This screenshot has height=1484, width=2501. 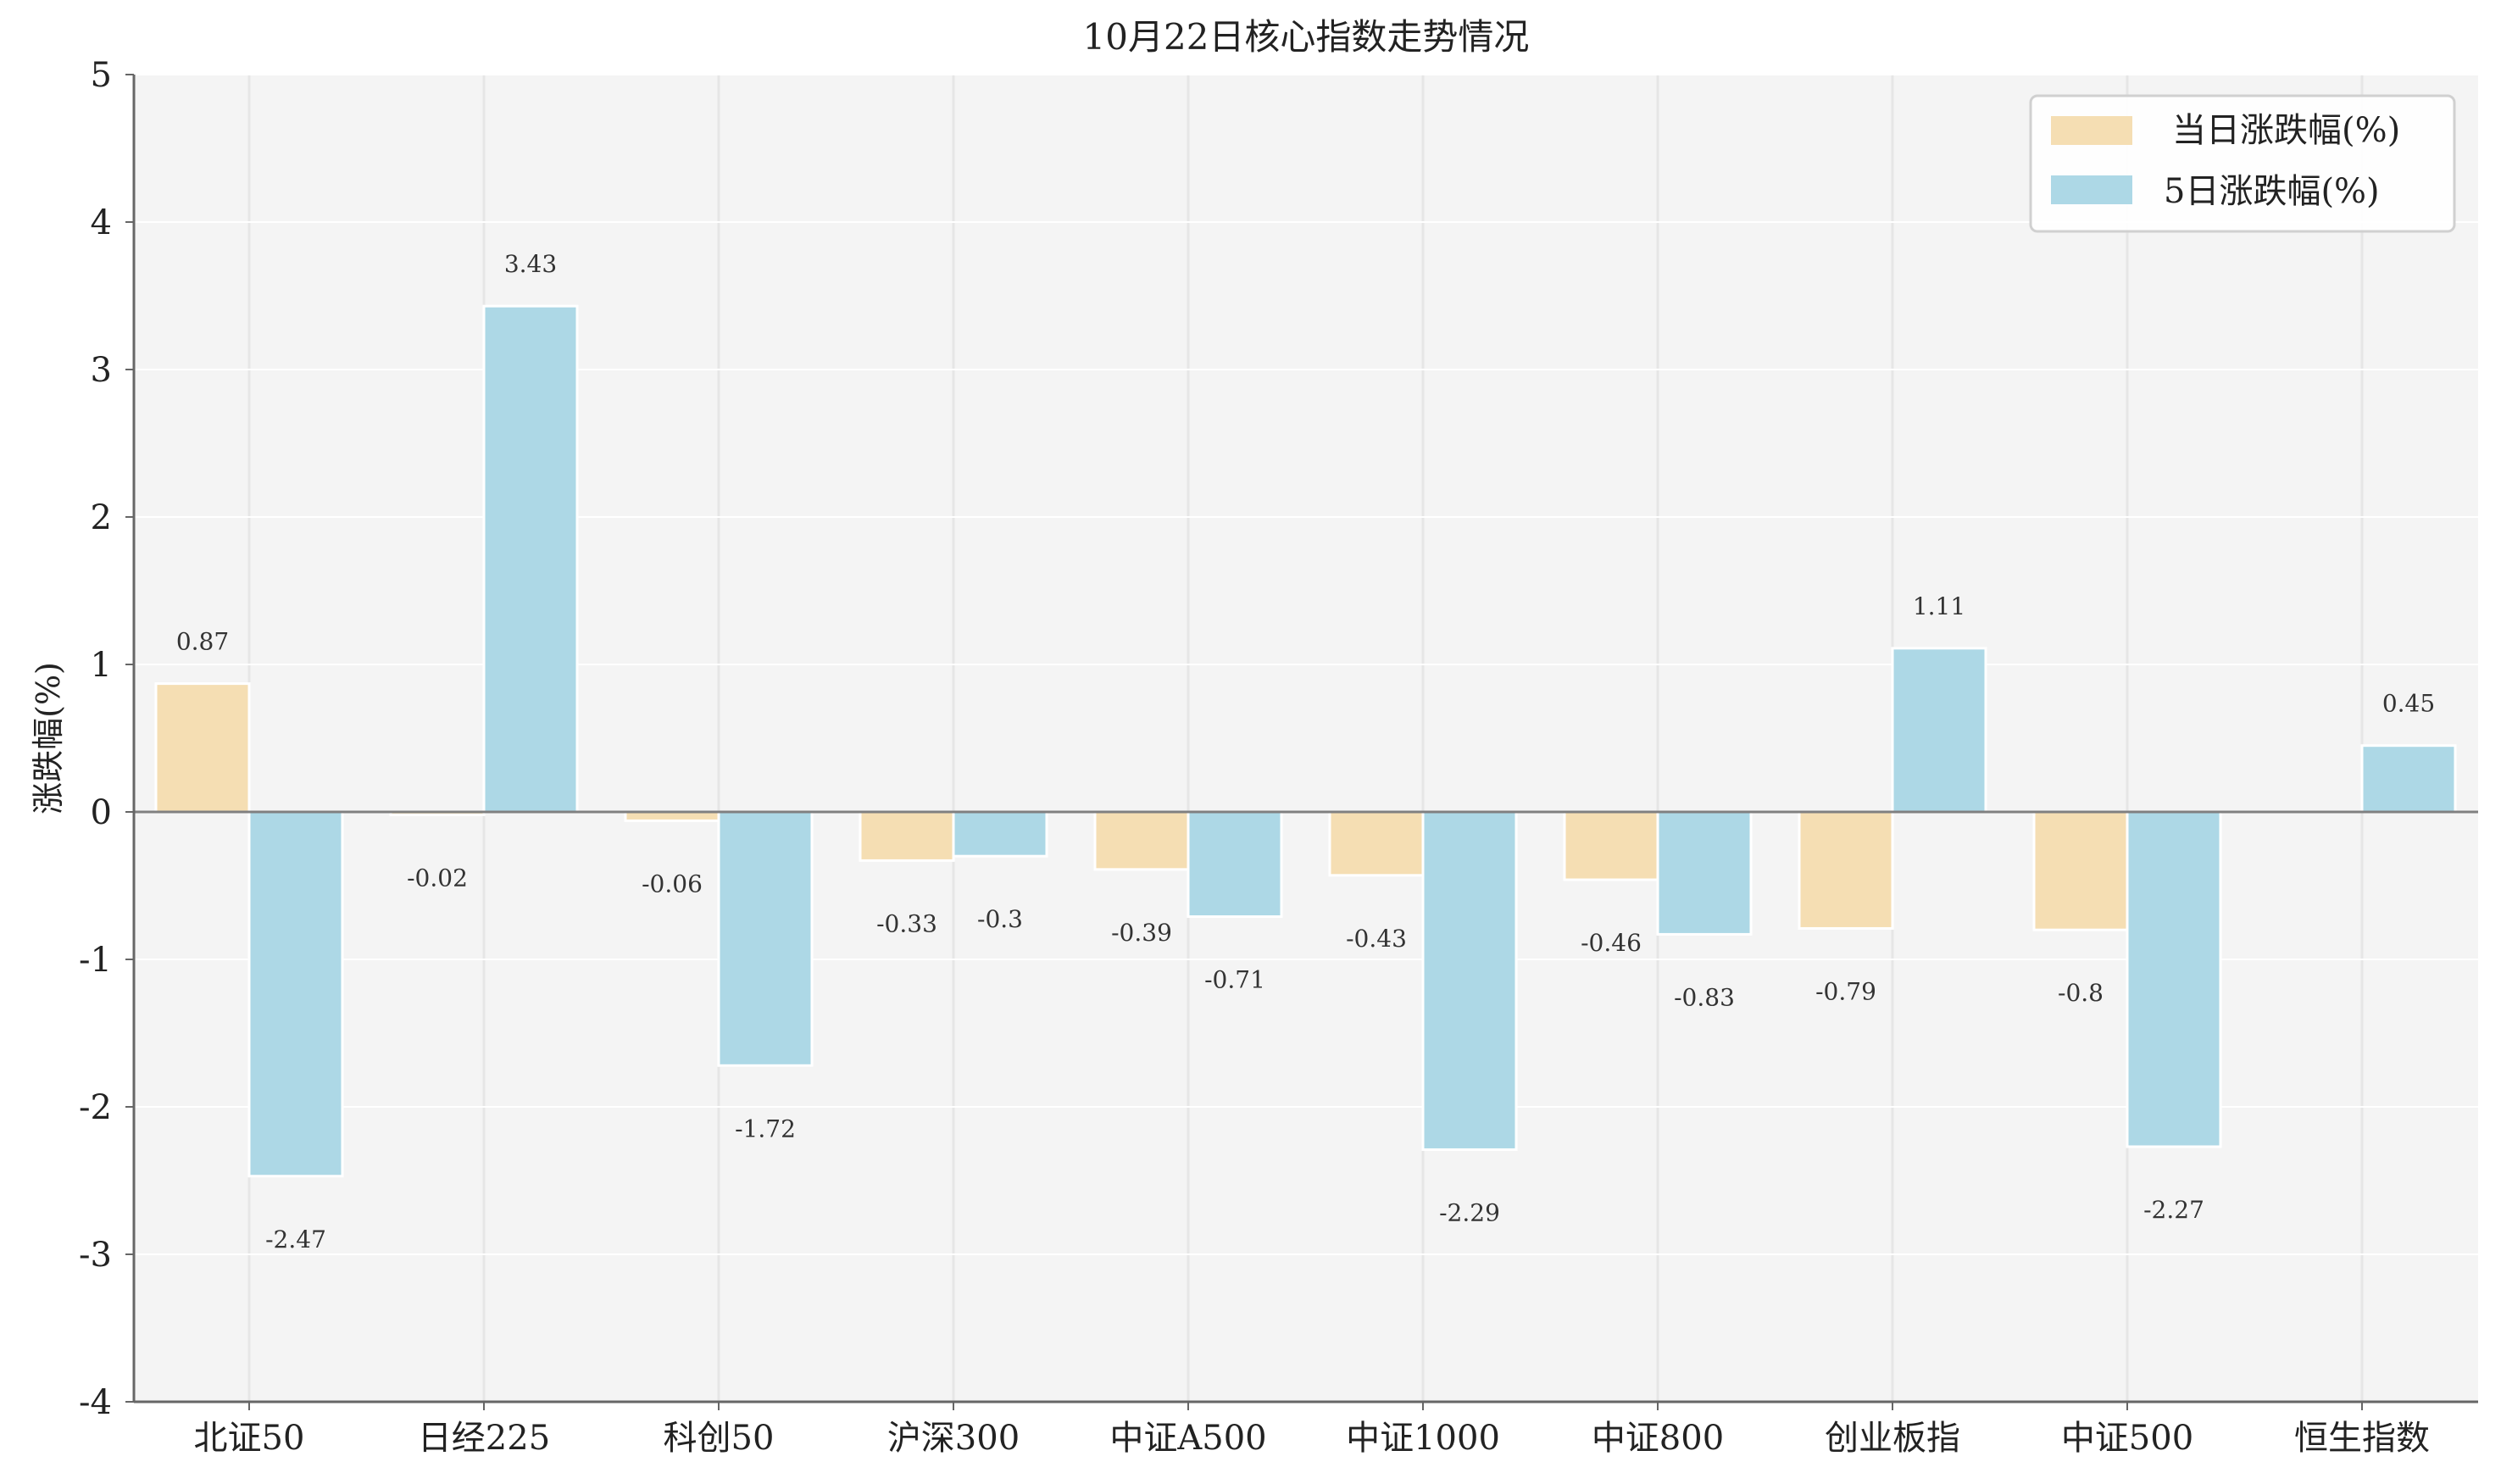 I want to click on legend-label-daily: 当日涨跌幅(%), so click(x=2286, y=131).